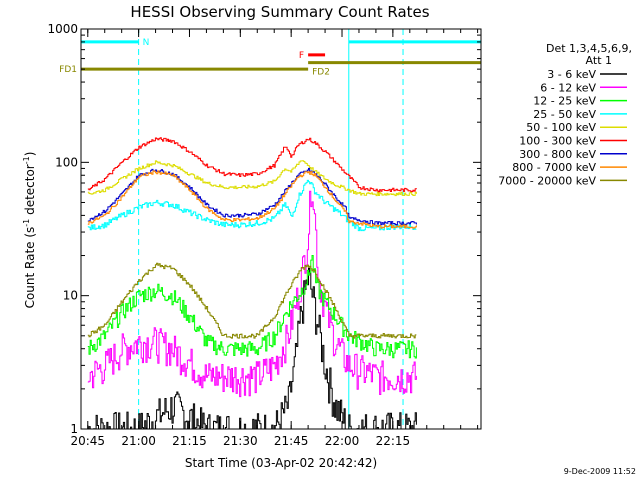 The height and width of the screenshot is (480, 640). What do you see at coordinates (189, 441) in the screenshot?
I see `x-tick-label: 21:15` at bounding box center [189, 441].